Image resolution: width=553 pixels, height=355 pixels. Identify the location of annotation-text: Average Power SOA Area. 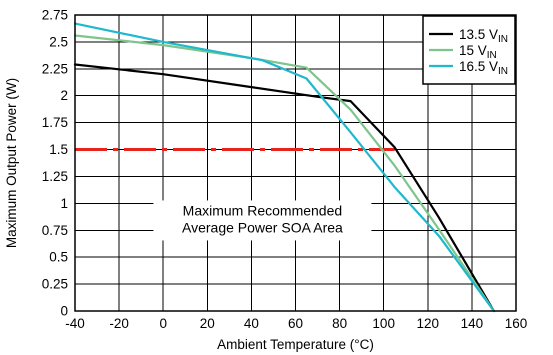
(262, 227).